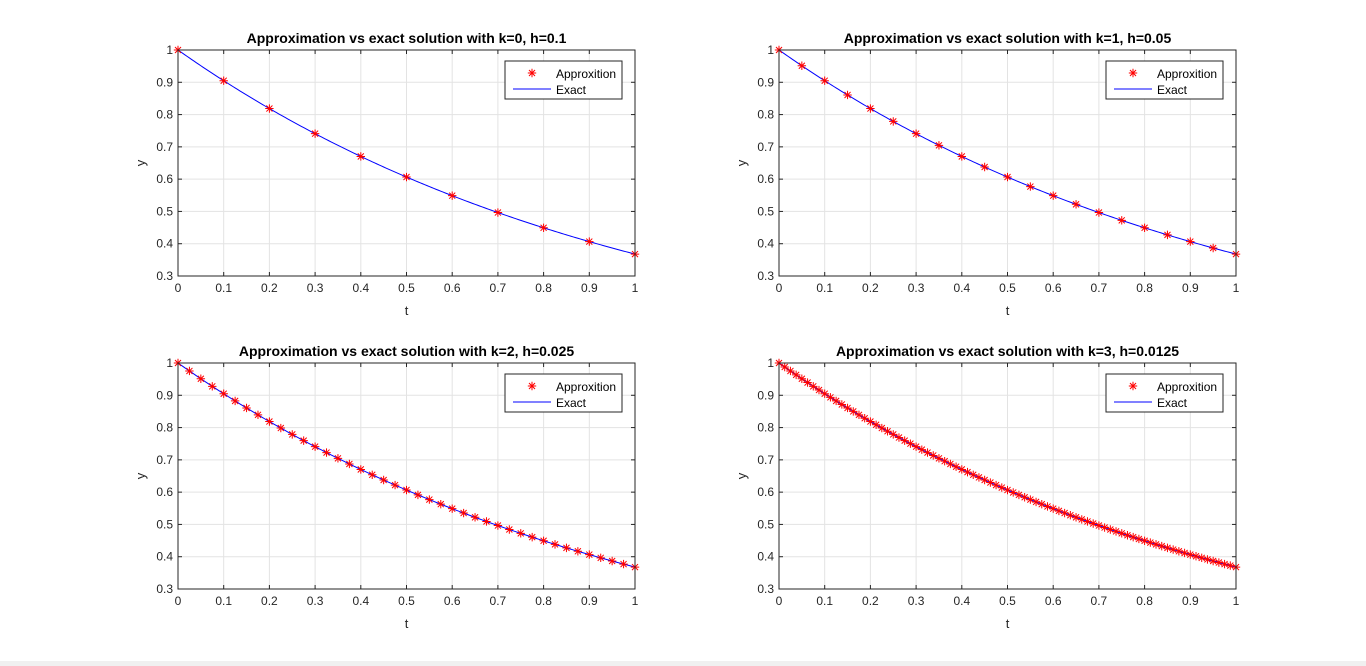 The image size is (1366, 666). Describe the element at coordinates (1144, 288) in the screenshot. I see `x-tick-label: 0.8` at that location.